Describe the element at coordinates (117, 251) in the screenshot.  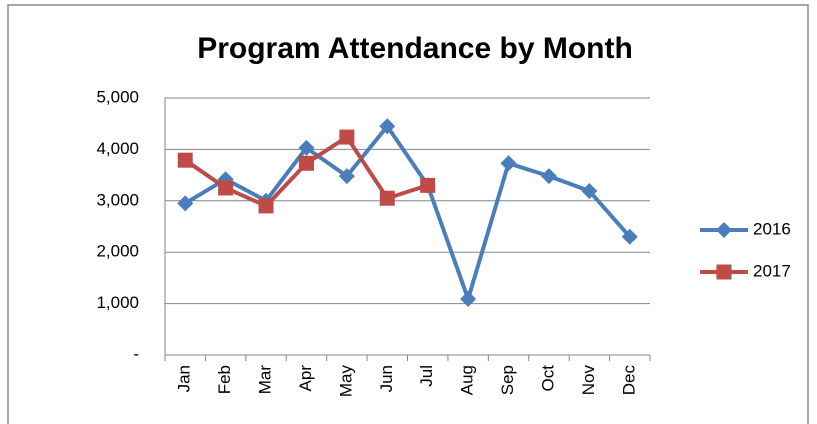
I see `y-tick-label: 2,000` at that location.